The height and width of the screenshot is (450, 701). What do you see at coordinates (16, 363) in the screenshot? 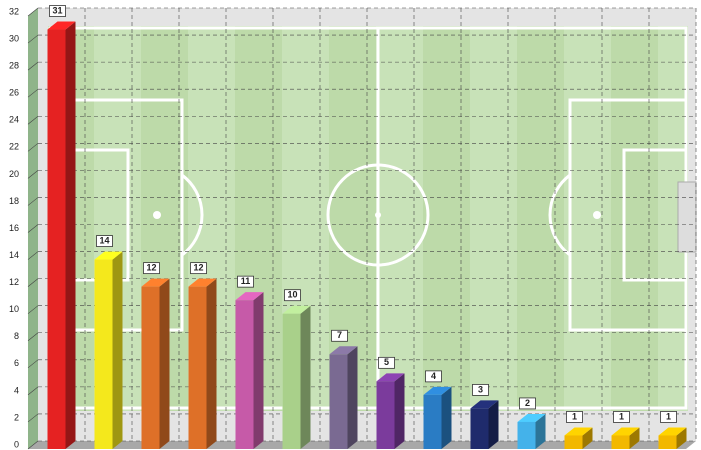
I see `y-tick-label: 6` at bounding box center [16, 363].